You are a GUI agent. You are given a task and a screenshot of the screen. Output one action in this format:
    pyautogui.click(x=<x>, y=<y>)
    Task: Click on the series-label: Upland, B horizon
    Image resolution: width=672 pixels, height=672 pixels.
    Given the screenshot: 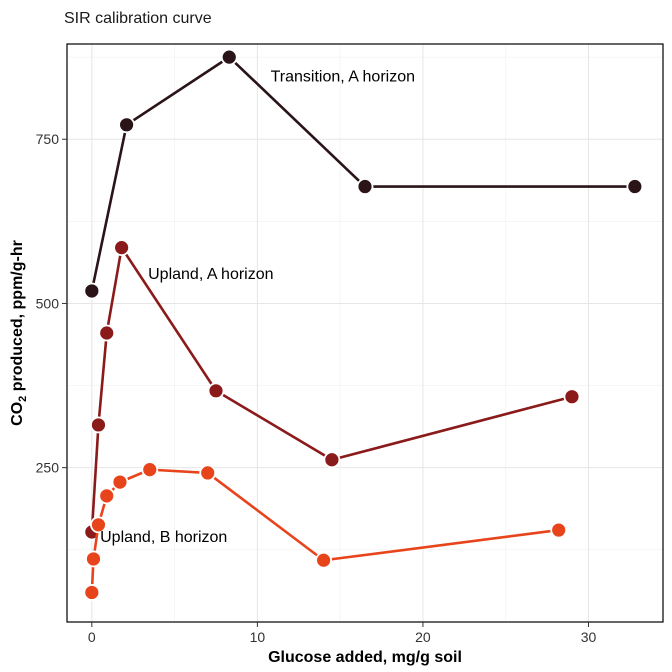 What is the action you would take?
    pyautogui.click(x=163, y=537)
    